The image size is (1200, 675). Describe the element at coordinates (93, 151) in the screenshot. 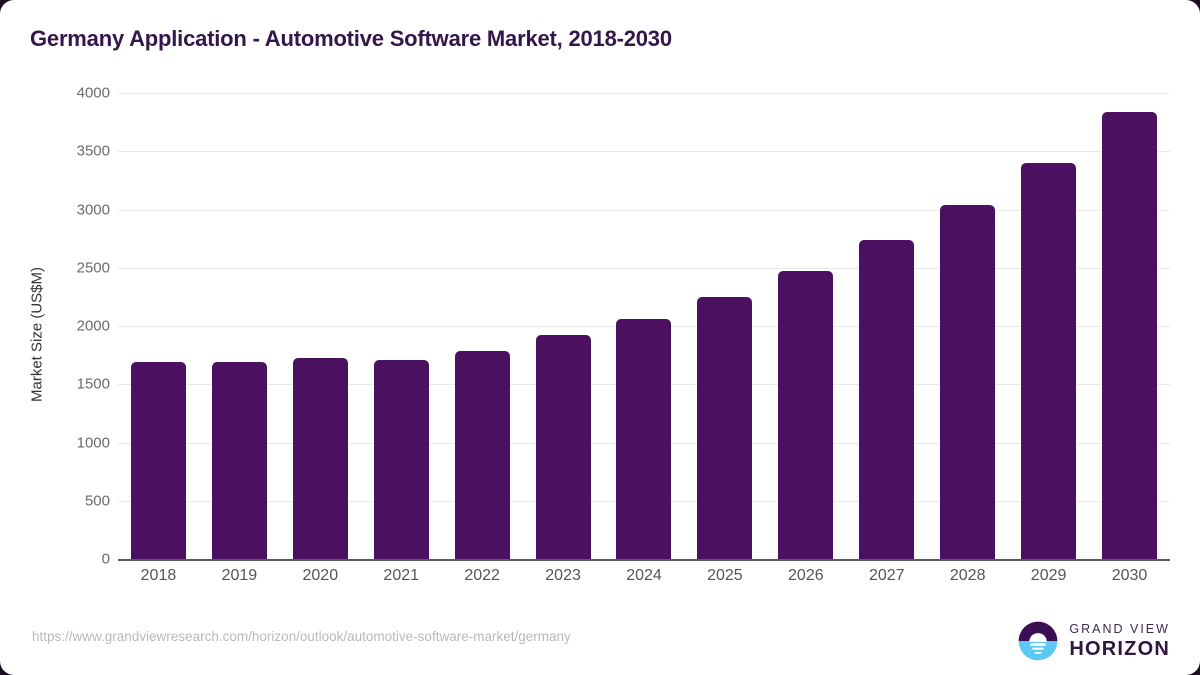

I see `y-axis-tick-label: 3500` at that location.